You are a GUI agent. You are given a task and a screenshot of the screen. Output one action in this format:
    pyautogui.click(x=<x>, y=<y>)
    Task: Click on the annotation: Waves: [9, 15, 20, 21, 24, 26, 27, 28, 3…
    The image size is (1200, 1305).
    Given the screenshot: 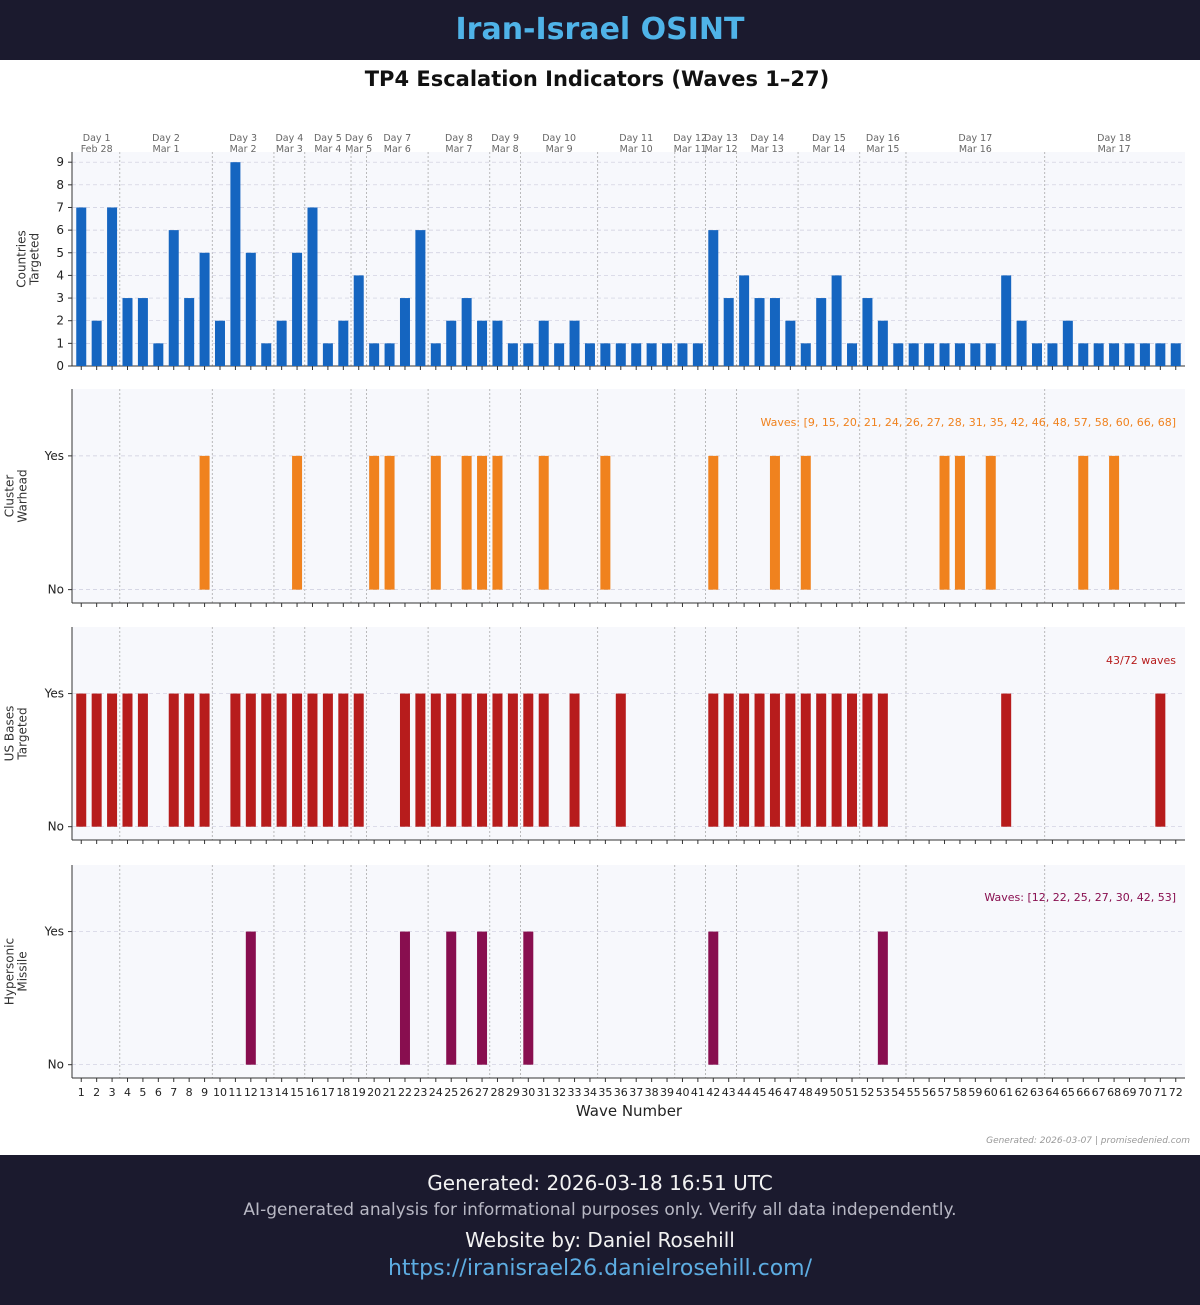 What is the action you would take?
    pyautogui.click(x=968, y=422)
    